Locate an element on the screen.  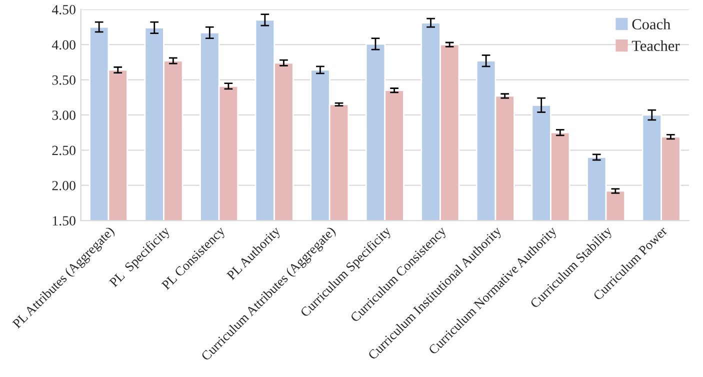
legend-label: Coach is located at coordinates (651, 24).